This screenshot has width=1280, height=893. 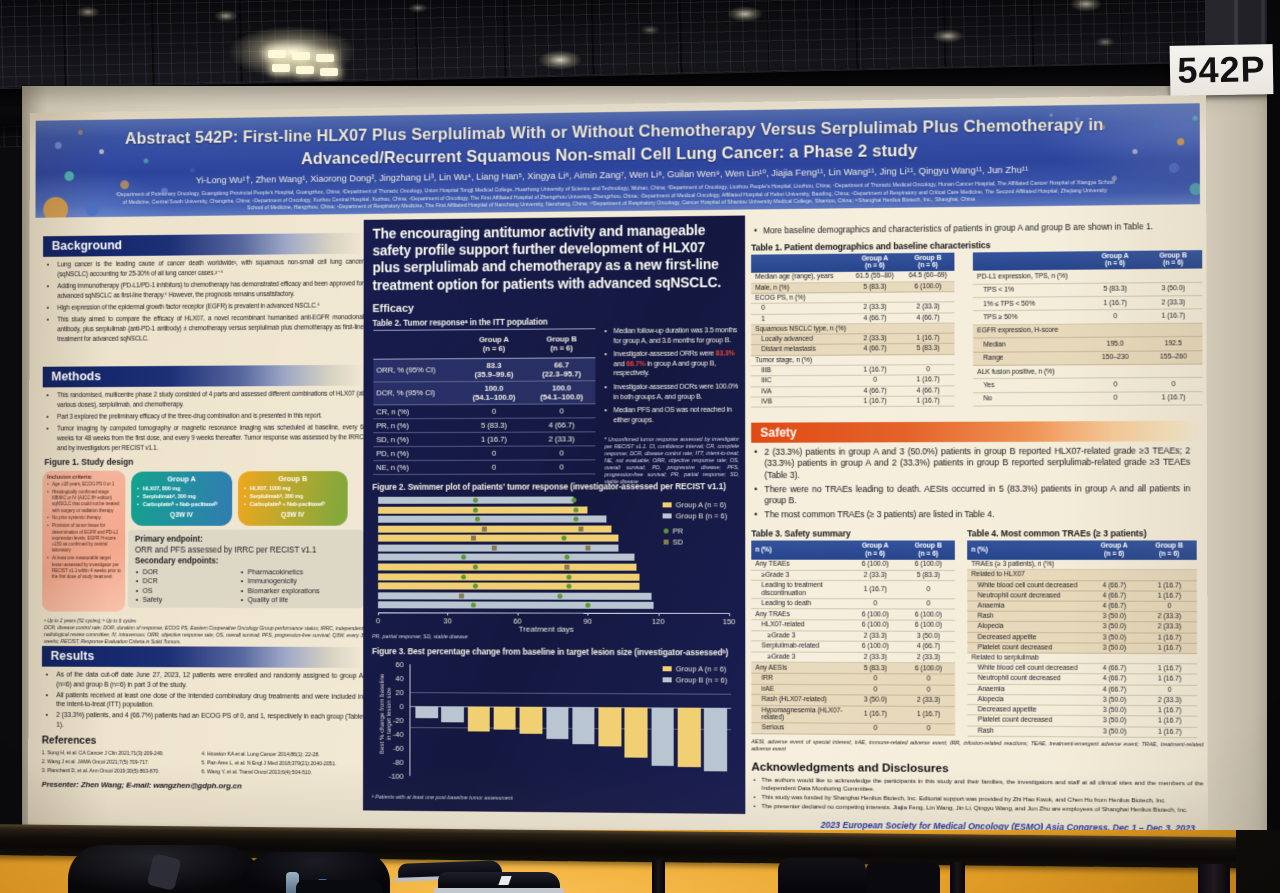 I want to click on table-row: Any TEAEs 6 (100.0) 6 (100.0), so click(x=853, y=565).